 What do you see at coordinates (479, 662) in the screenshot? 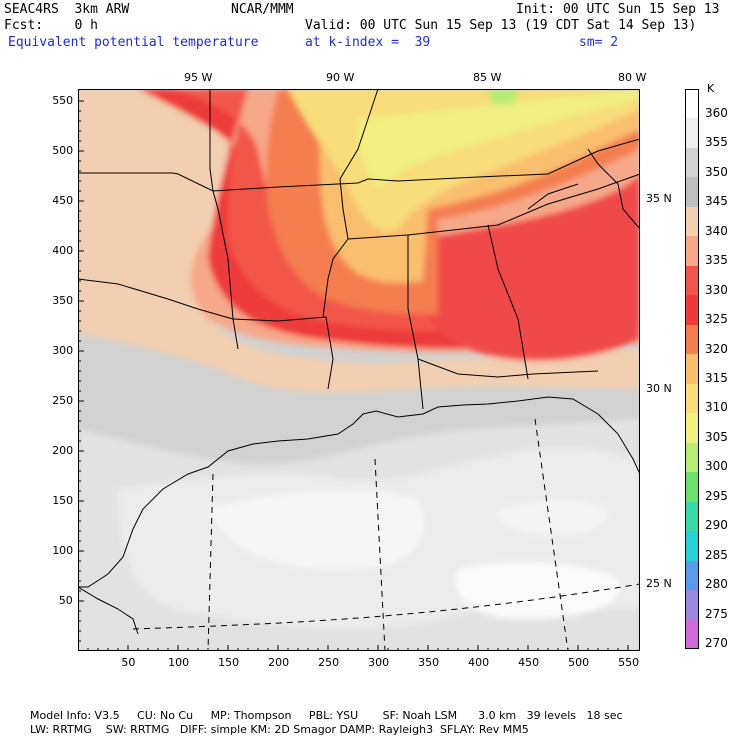
I see `x-tick-label: 400` at bounding box center [479, 662].